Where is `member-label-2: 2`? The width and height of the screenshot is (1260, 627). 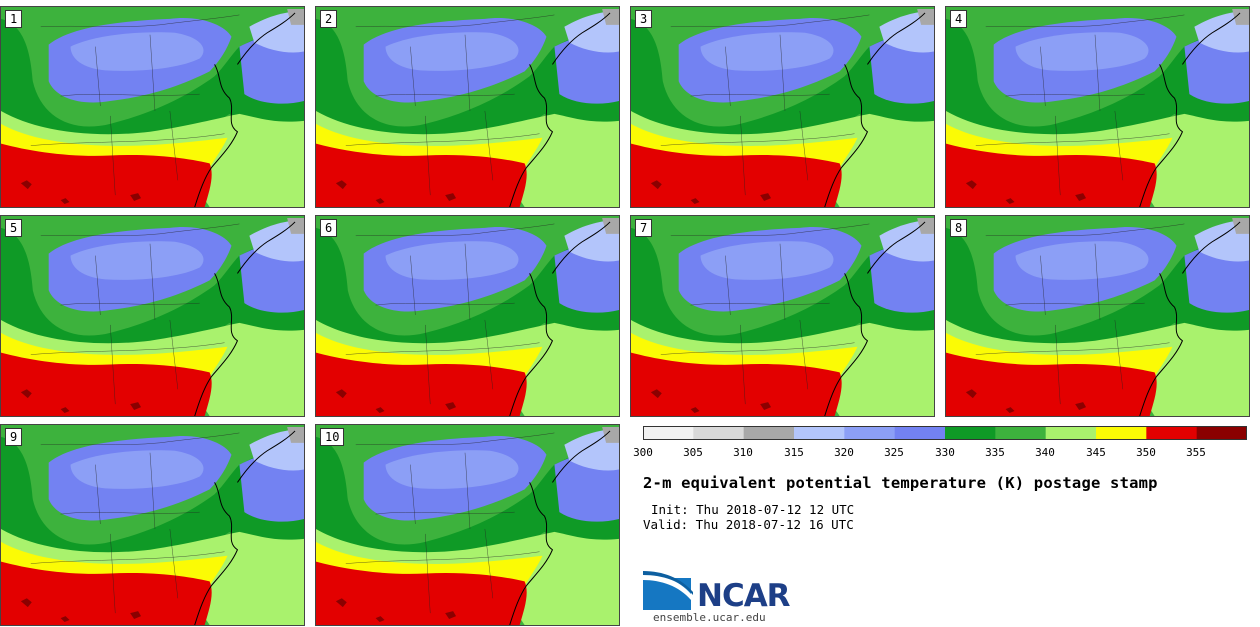 member-label-2: 2 is located at coordinates (329, 19).